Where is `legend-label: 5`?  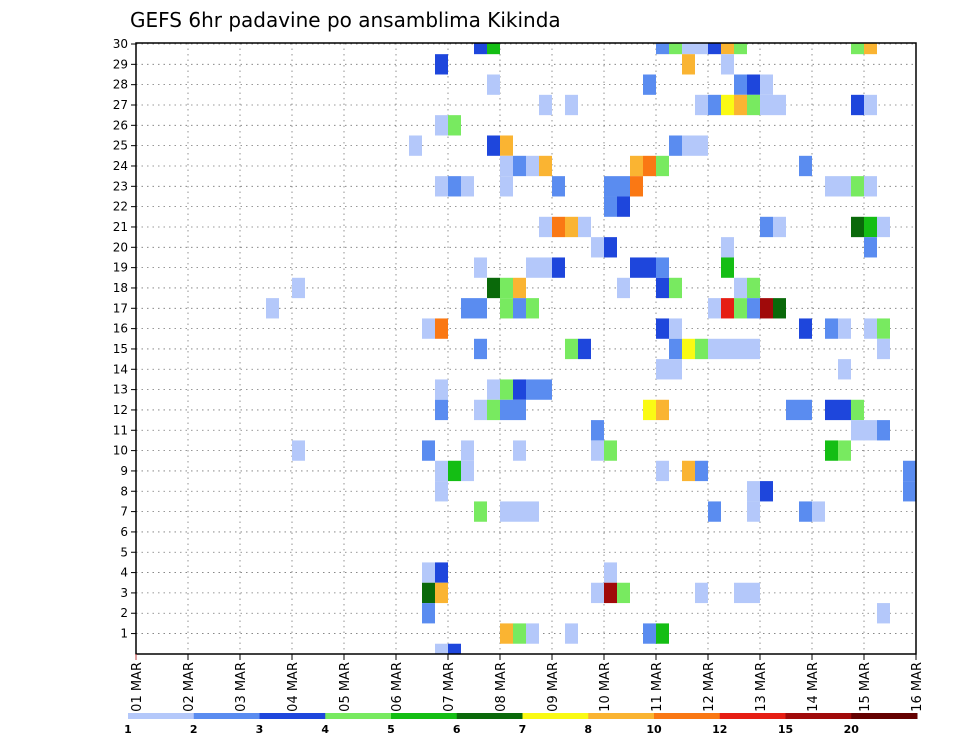 legend-label: 5 is located at coordinates (391, 729).